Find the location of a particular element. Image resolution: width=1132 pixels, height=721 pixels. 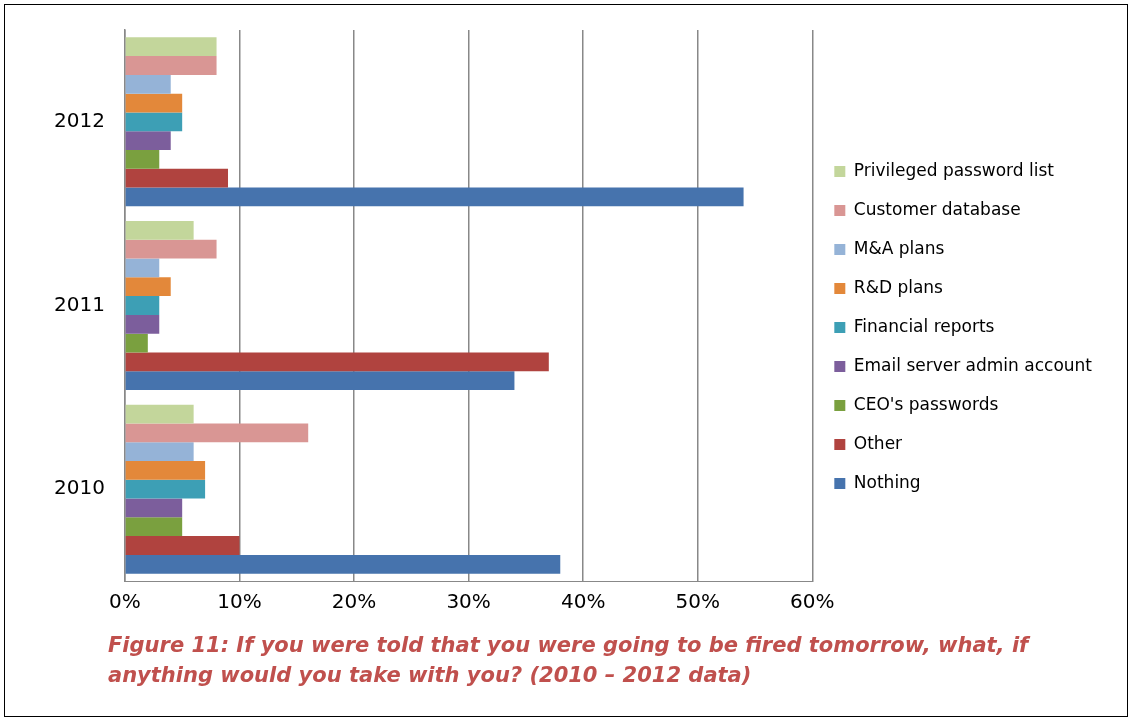

legend-label: Nothing is located at coordinates (887, 481).